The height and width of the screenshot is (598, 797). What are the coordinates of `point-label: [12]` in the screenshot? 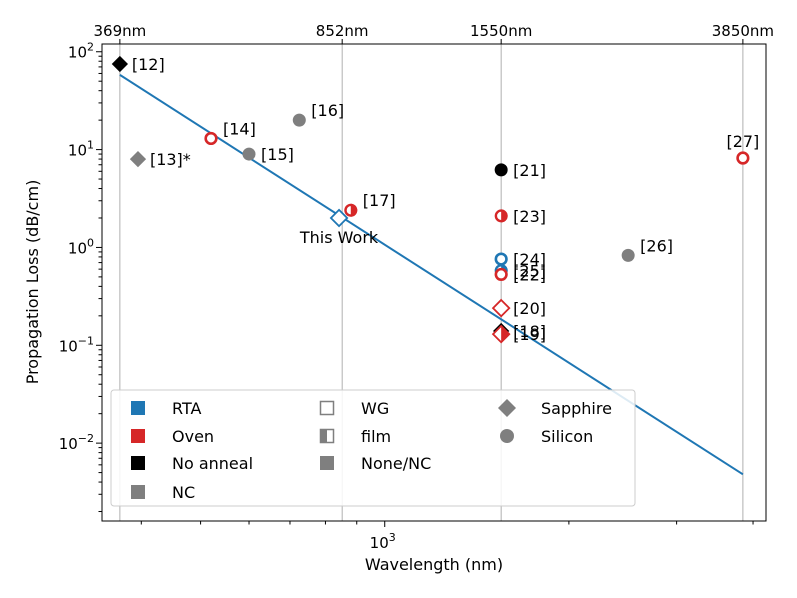 It's located at (148, 64).